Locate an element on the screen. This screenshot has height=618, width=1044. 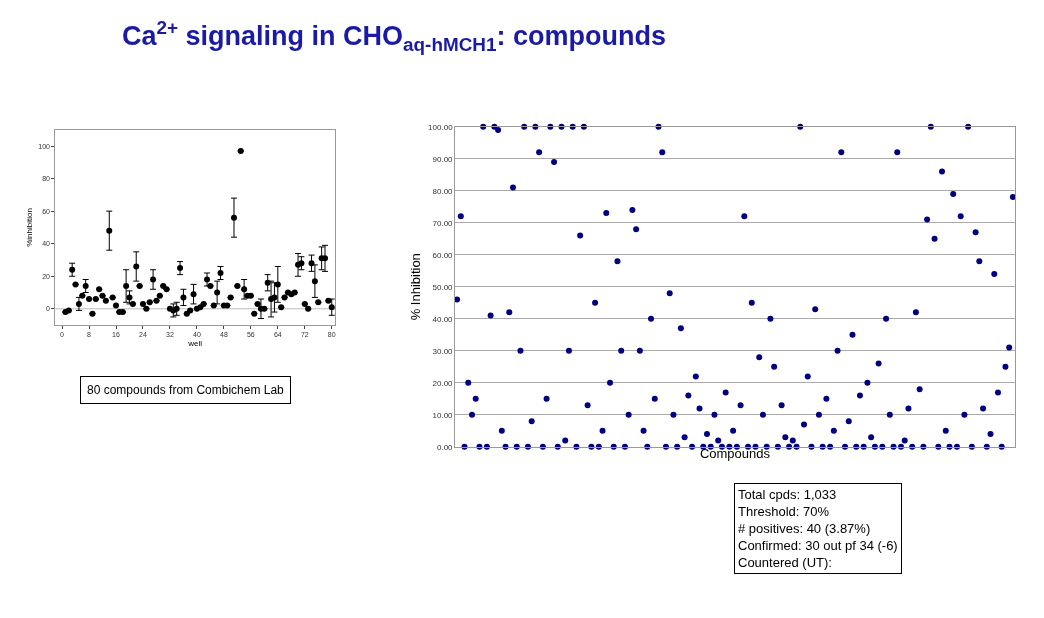
y-axis-title: % Inhibition is located at coordinates (416, 287).